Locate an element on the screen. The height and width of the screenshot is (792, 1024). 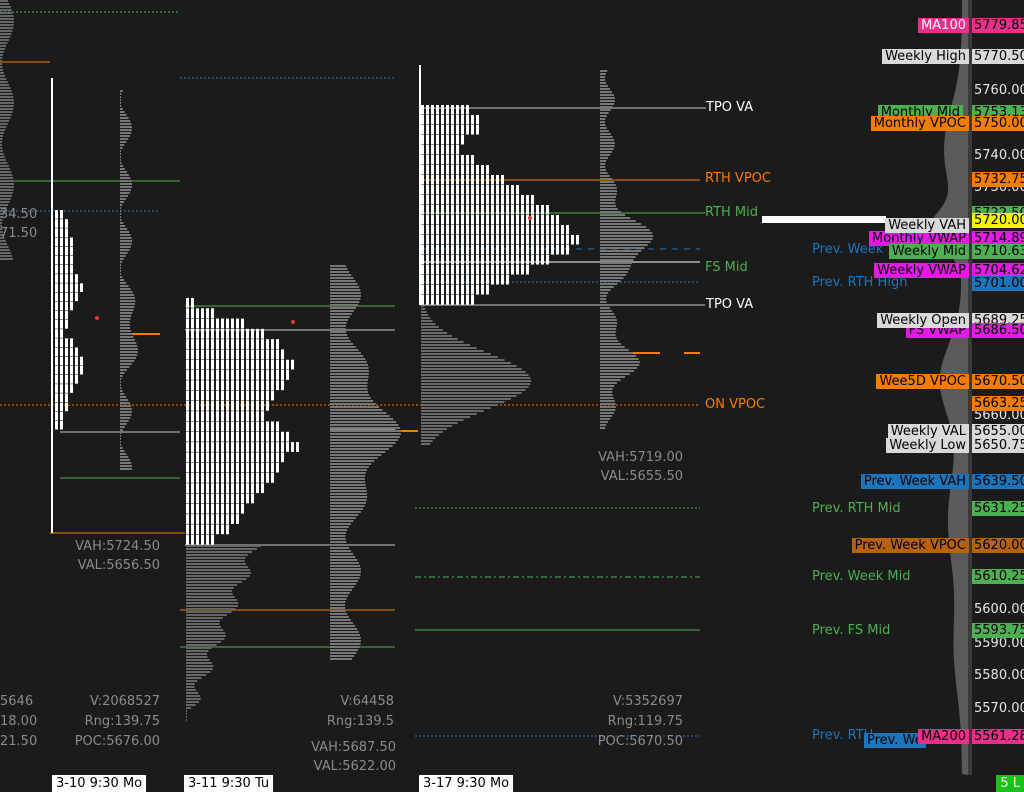
date-label-3-17: 3-17 9:30 Mo is located at coordinates (466, 783).